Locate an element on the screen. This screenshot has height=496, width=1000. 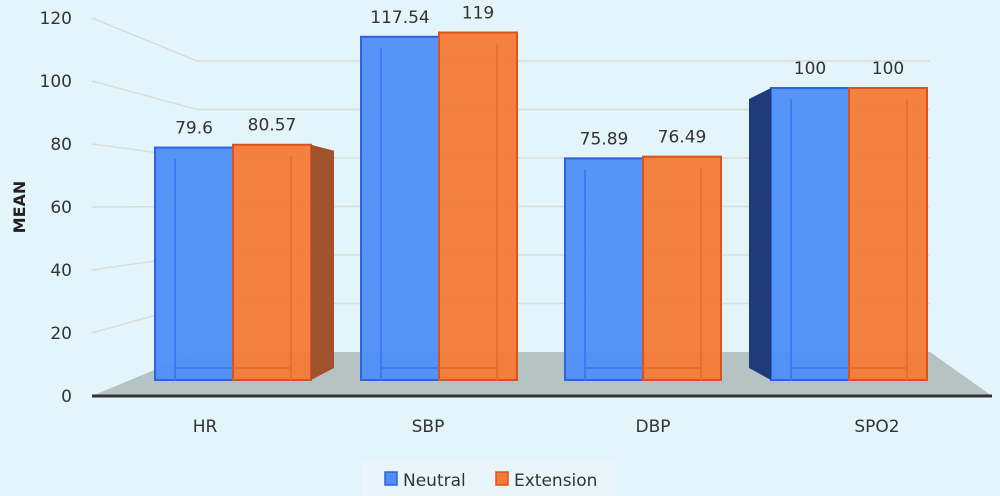
data-label: 79.6 is located at coordinates (194, 129).